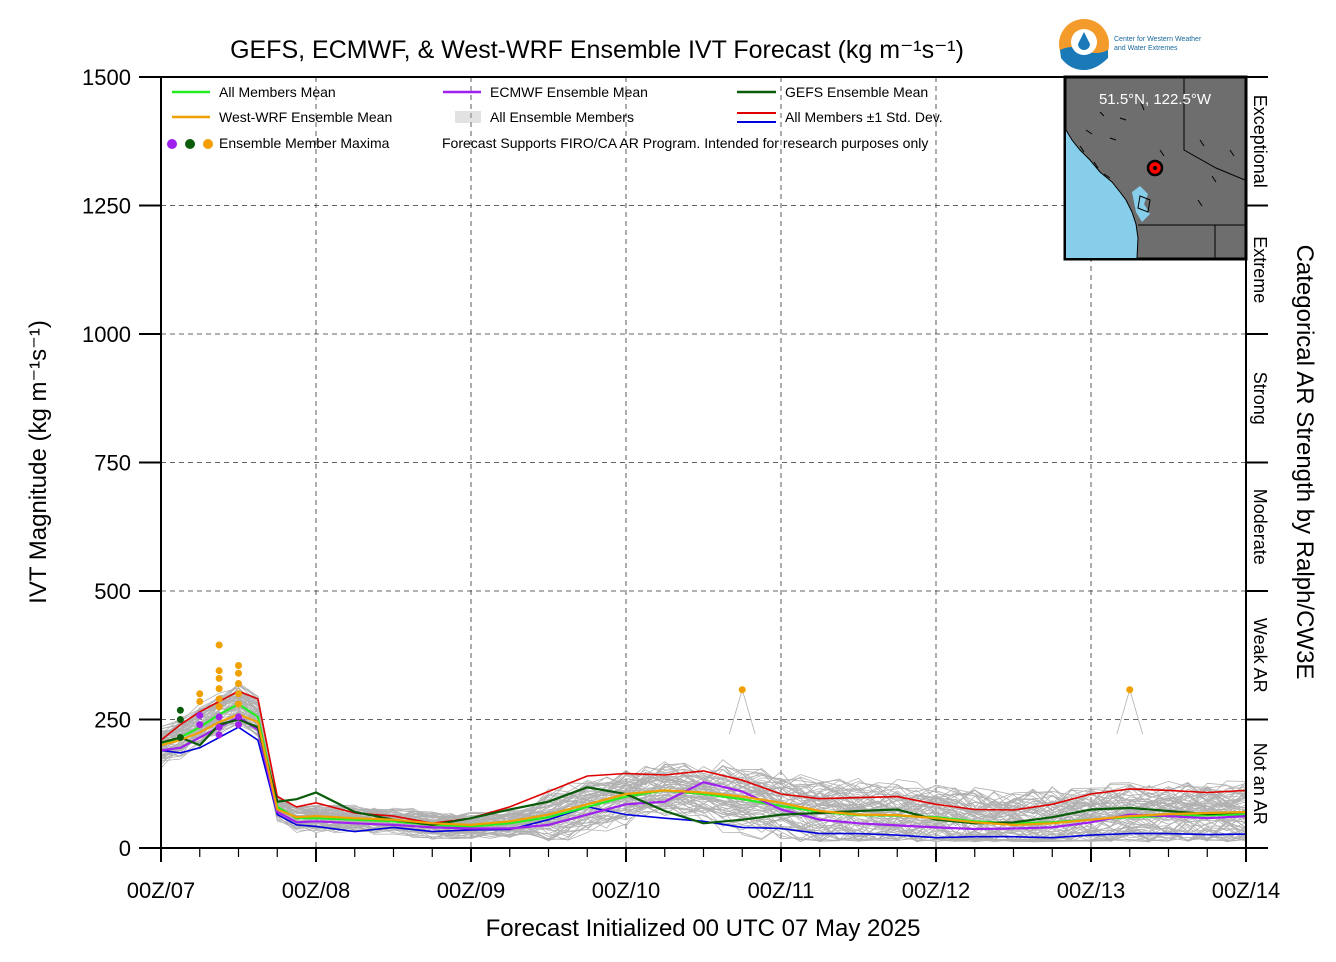 The height and width of the screenshot is (962, 1336). Describe the element at coordinates (190, 144) in the screenshot. I see `legend-dot-gefs` at that location.